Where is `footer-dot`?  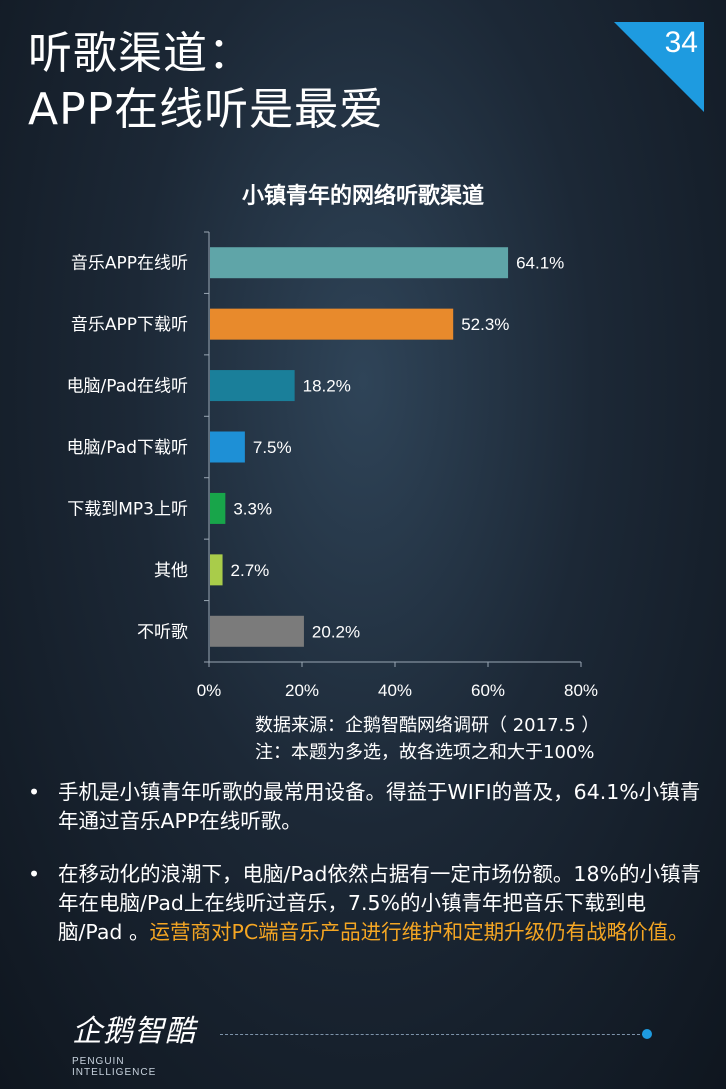 footer-dot is located at coordinates (647, 1034).